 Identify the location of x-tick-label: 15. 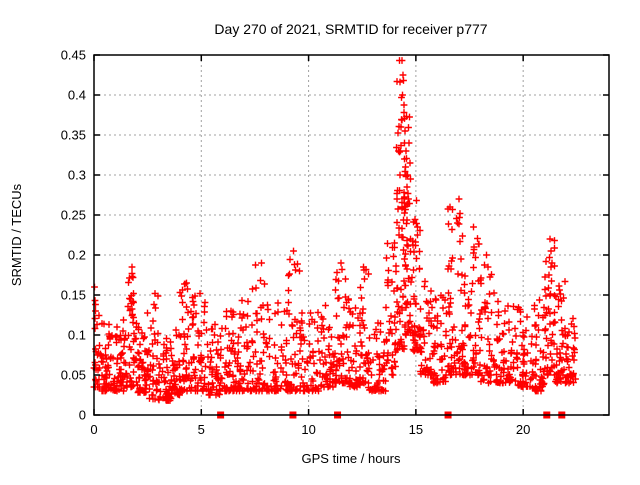
(416, 429).